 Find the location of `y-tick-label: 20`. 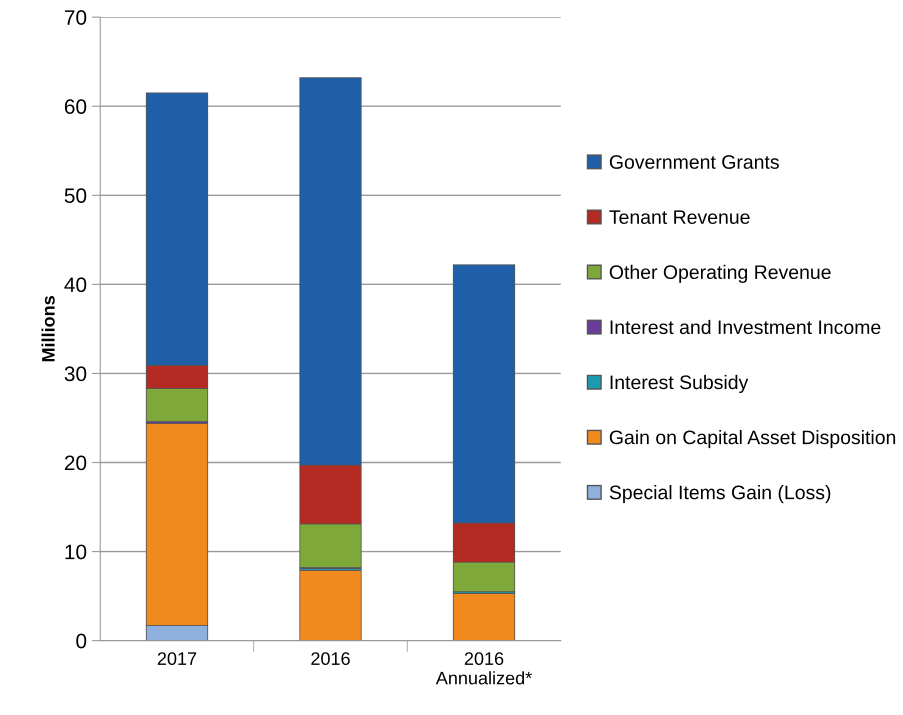

y-tick-label: 20 is located at coordinates (75, 463).